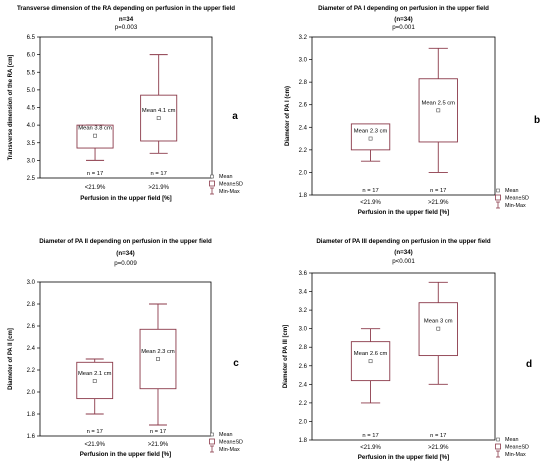 Image resolution: width=550 pixels, height=466 pixels. What do you see at coordinates (303, 274) in the screenshot?
I see `y-tick-label: 3.6` at bounding box center [303, 274].